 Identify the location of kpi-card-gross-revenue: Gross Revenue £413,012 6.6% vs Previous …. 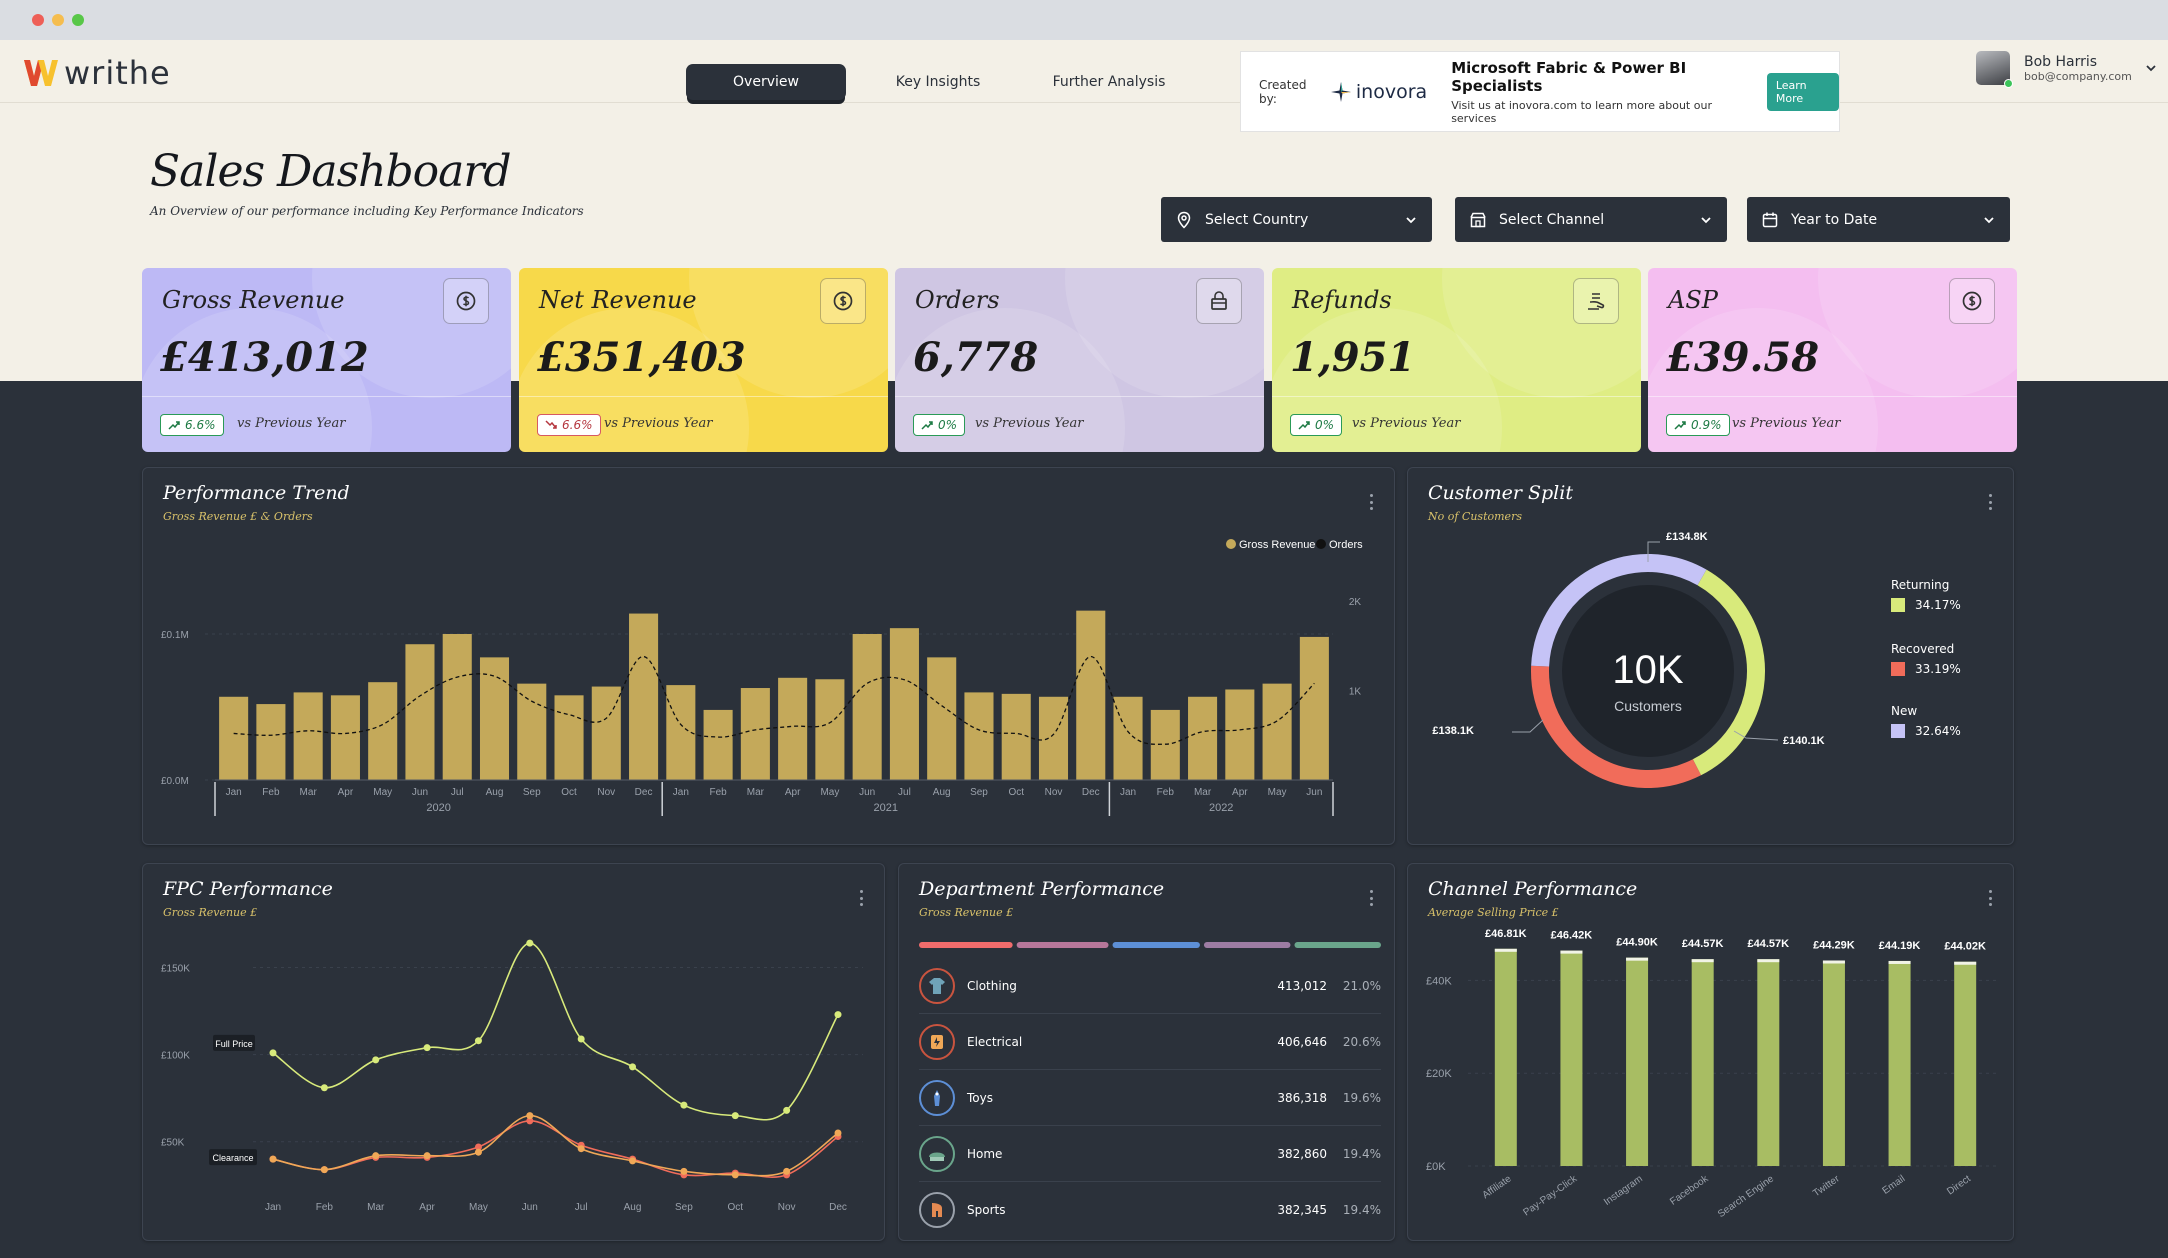
(326, 360).